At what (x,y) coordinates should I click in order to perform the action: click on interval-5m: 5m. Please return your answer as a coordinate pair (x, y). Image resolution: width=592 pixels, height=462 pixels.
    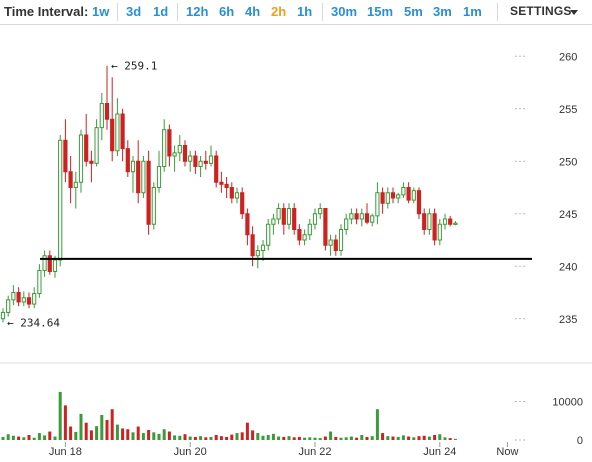
    Looking at the image, I should click on (413, 11).